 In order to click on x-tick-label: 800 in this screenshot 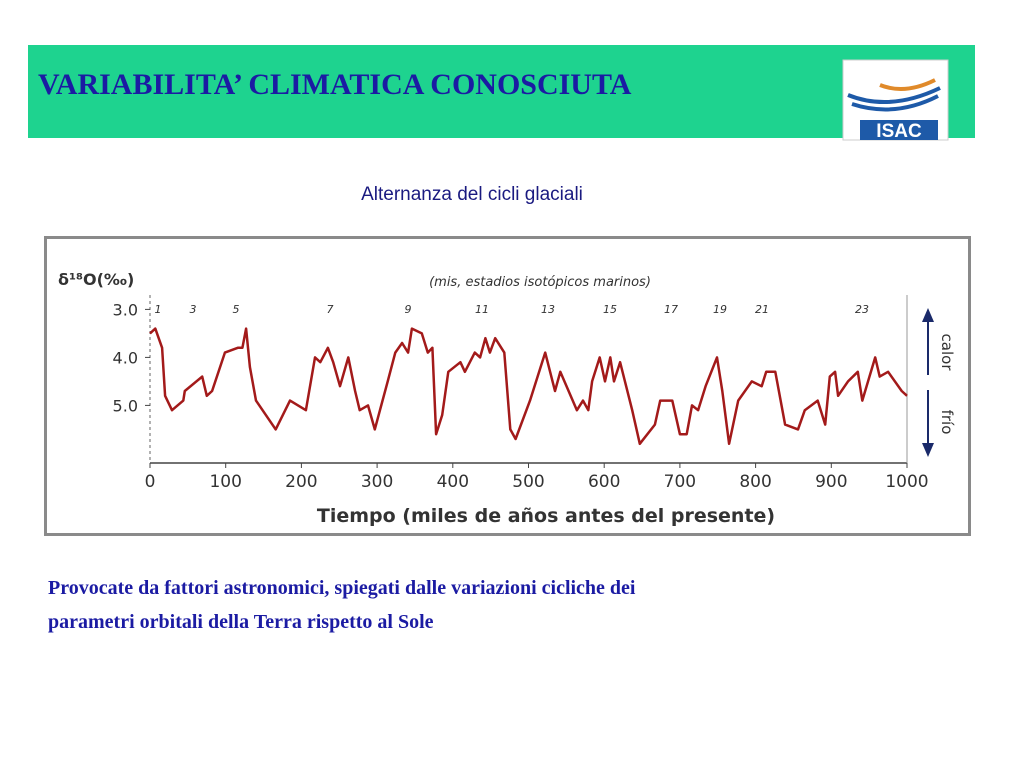, I will do `click(755, 482)`.